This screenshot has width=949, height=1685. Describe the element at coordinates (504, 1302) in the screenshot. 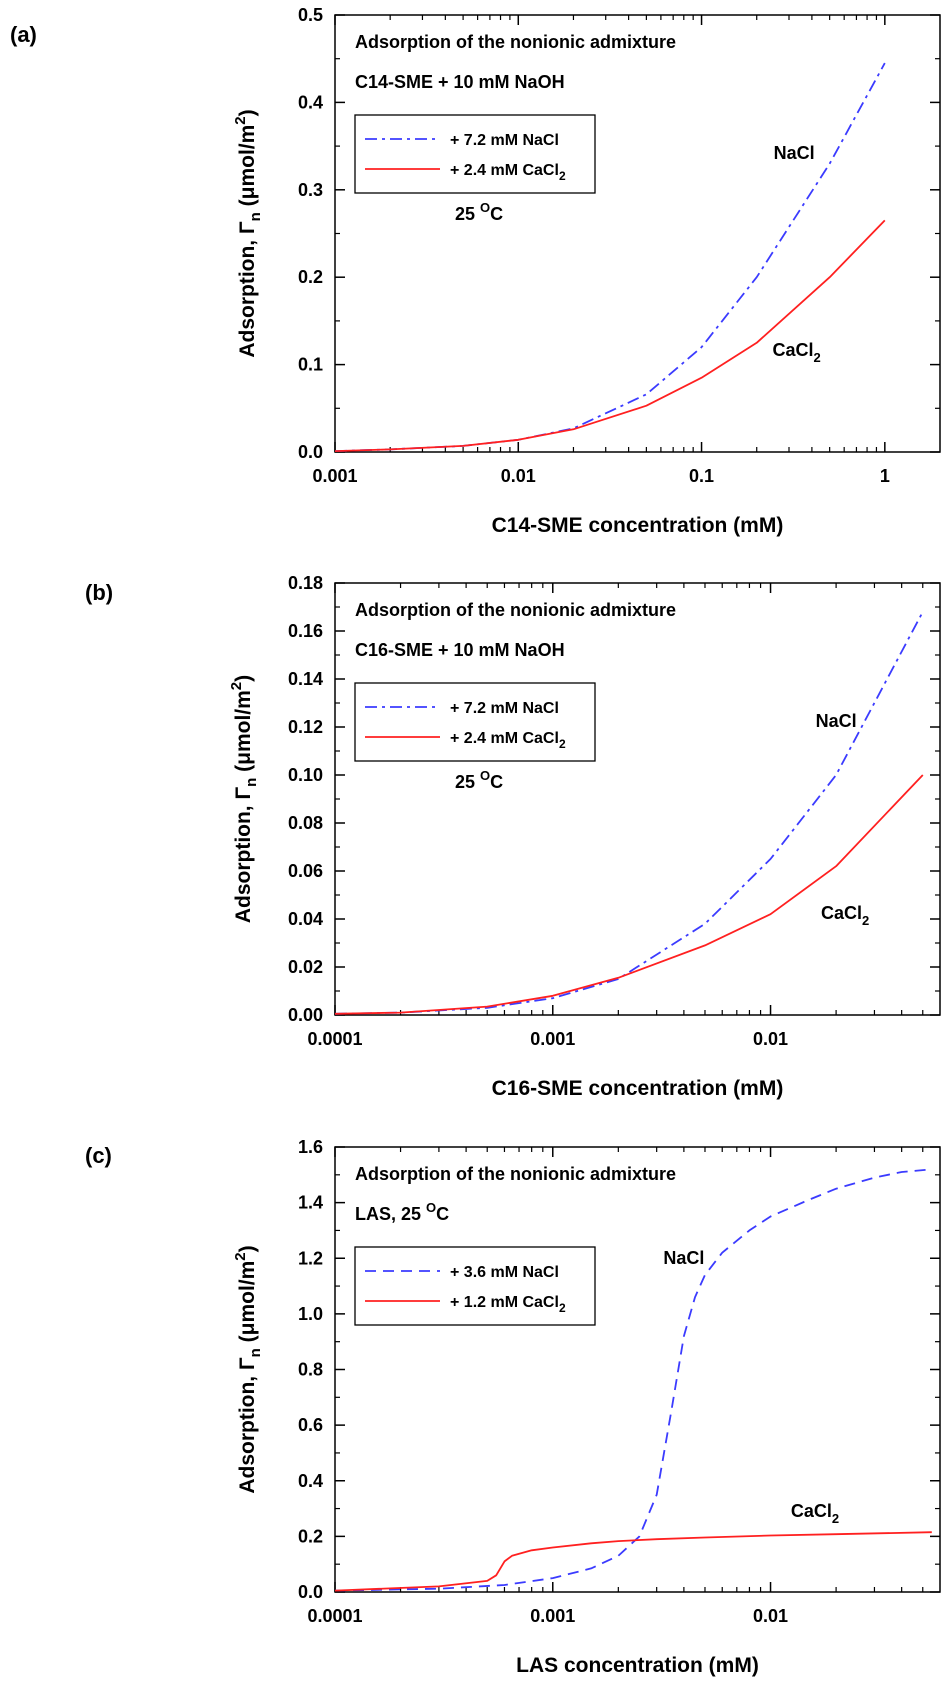

I see `legend-label-main: + 1.2 mM CaCl` at that location.